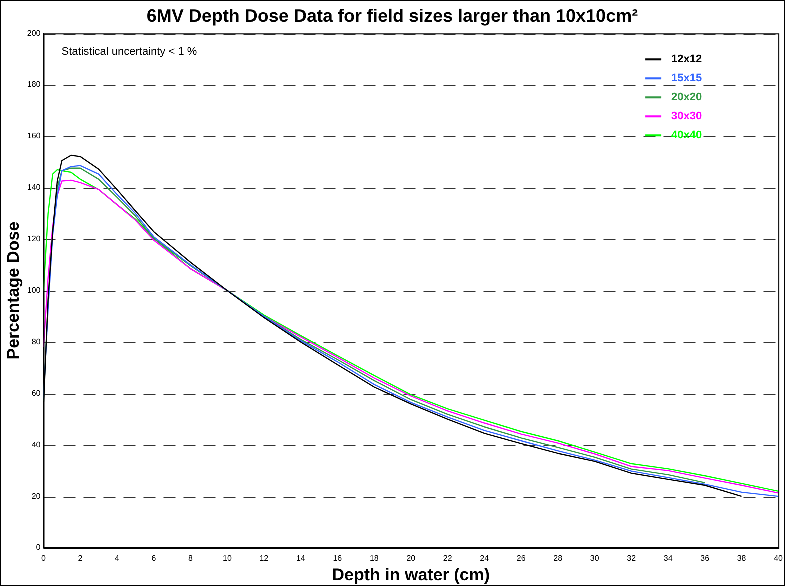 This screenshot has height=586, width=785. What do you see at coordinates (521, 559) in the screenshot?
I see `x-tick-label: 26` at bounding box center [521, 559].